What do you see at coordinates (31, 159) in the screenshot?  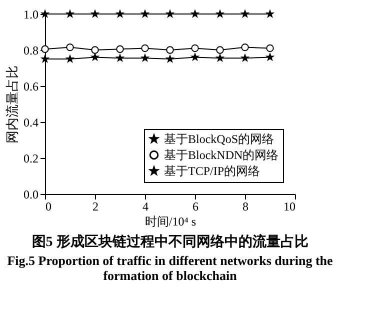 I see `y-tick-label: 0.2` at bounding box center [31, 159].